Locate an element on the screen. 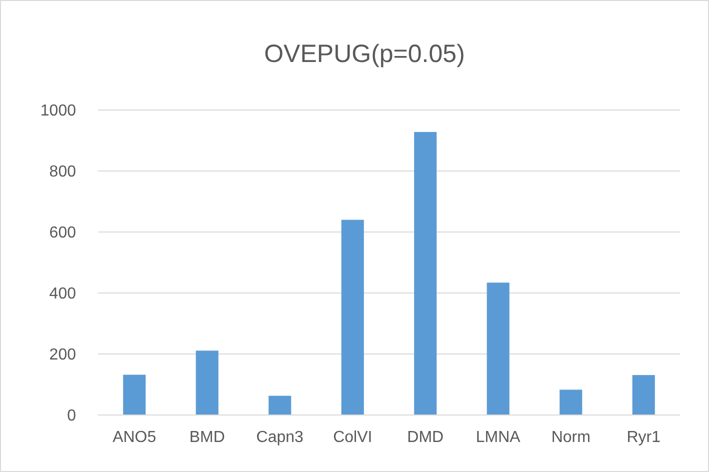  x-tick-label: DMD is located at coordinates (425, 437).